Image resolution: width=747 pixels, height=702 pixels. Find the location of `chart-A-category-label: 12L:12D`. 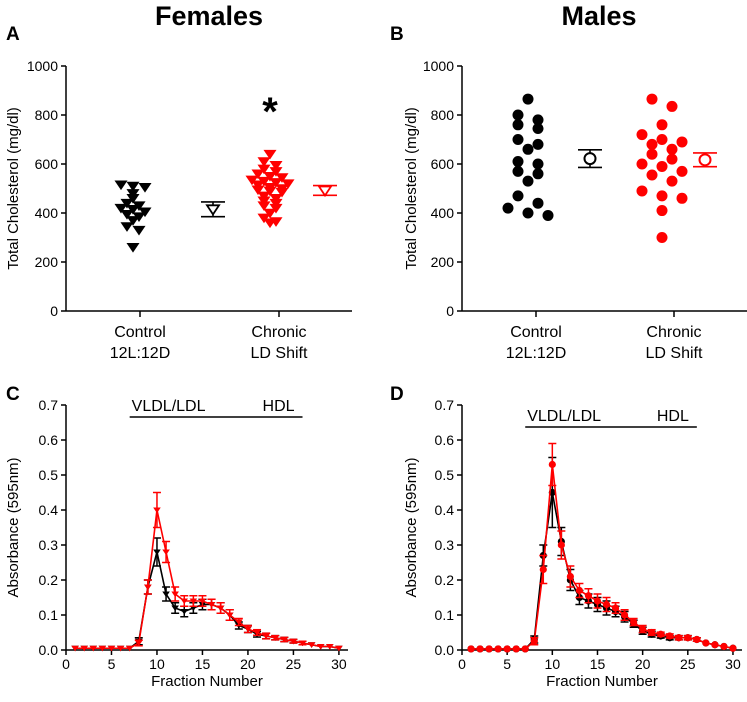

chart-A-category-label: 12L:12D is located at coordinates (140, 353).